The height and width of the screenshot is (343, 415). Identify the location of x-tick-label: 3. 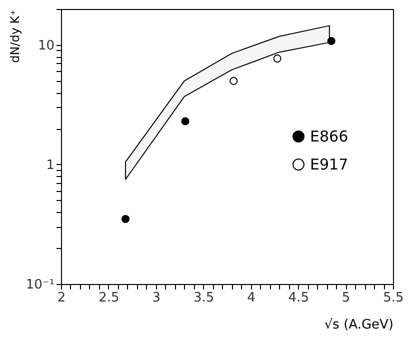
(156, 298).